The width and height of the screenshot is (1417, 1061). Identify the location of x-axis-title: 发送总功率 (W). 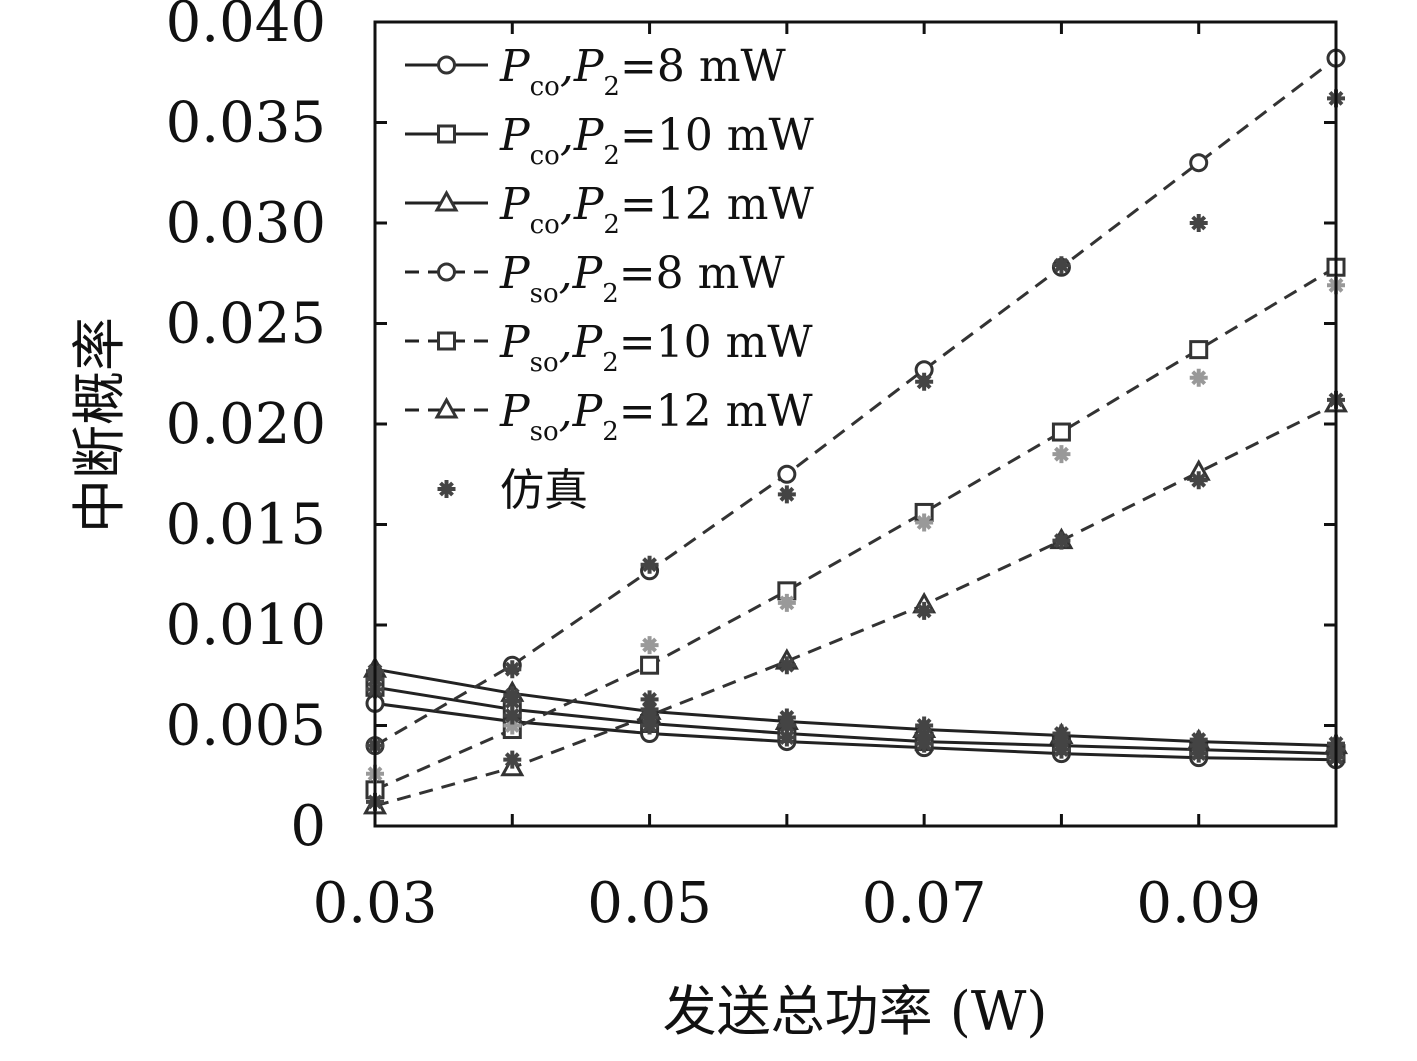
(855, 1011).